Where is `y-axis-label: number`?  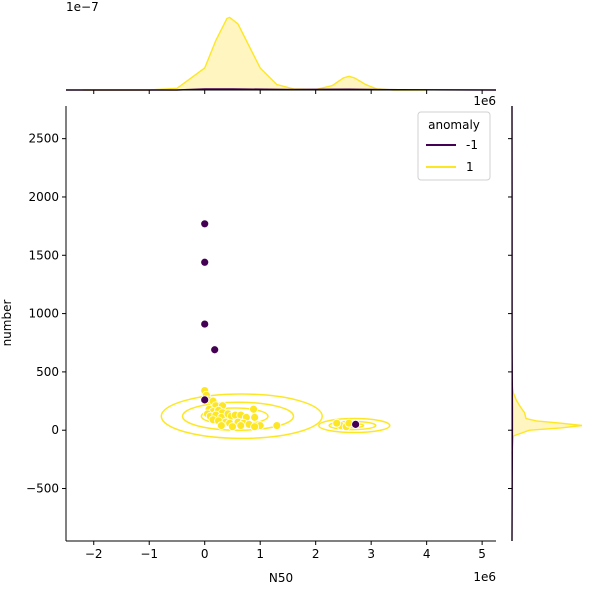
y-axis-label: number is located at coordinates (7, 323).